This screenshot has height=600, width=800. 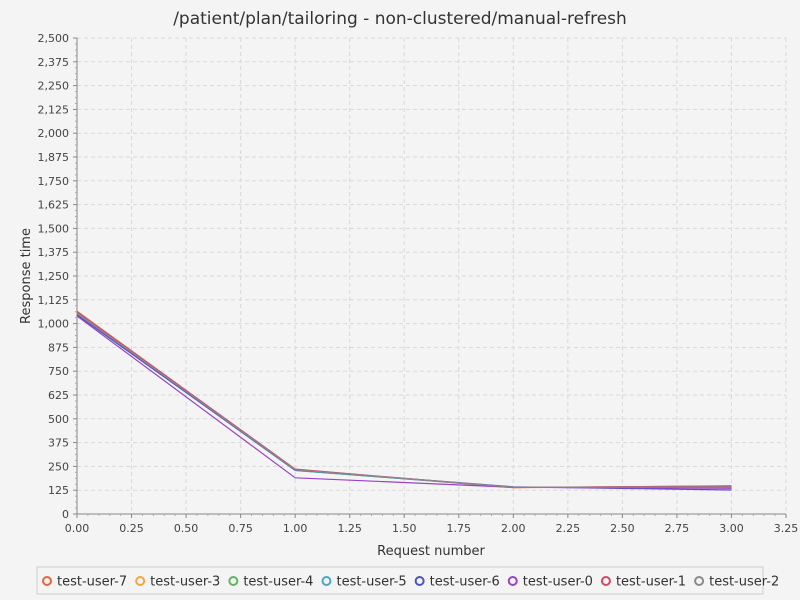 I want to click on legend-label: test-user-0, so click(x=558, y=582).